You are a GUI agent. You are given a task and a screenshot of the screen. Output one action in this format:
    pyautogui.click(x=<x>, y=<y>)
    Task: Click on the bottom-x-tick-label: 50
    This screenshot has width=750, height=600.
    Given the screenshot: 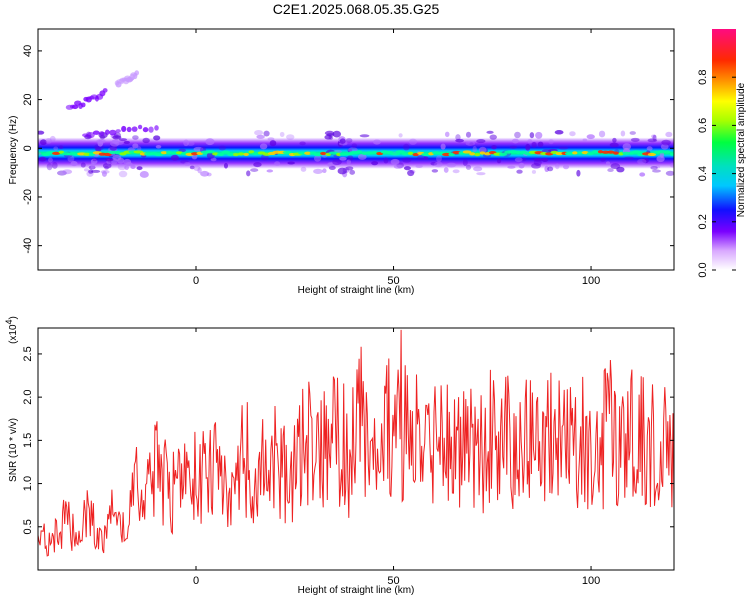 What is the action you would take?
    pyautogui.click(x=393, y=581)
    